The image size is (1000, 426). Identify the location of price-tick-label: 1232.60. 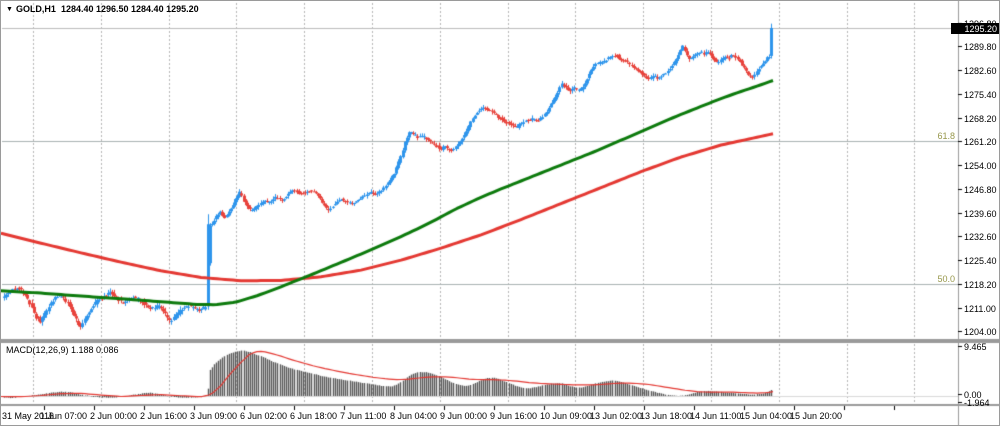
(980, 237).